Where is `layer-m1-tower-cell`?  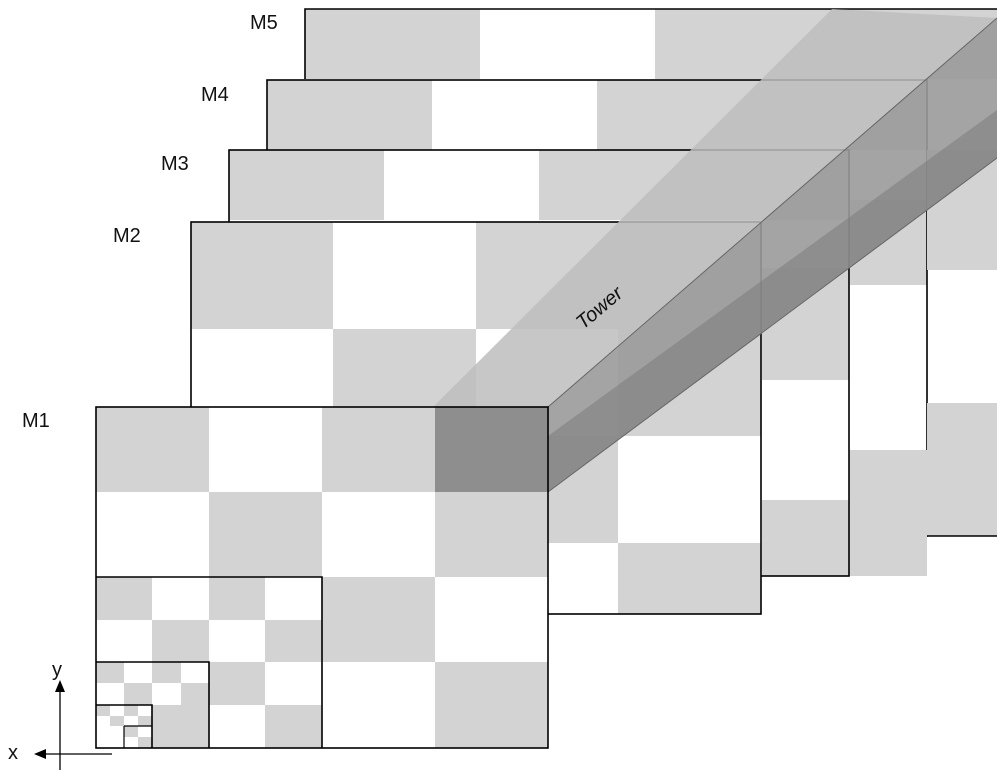 layer-m1-tower-cell is located at coordinates (491, 449).